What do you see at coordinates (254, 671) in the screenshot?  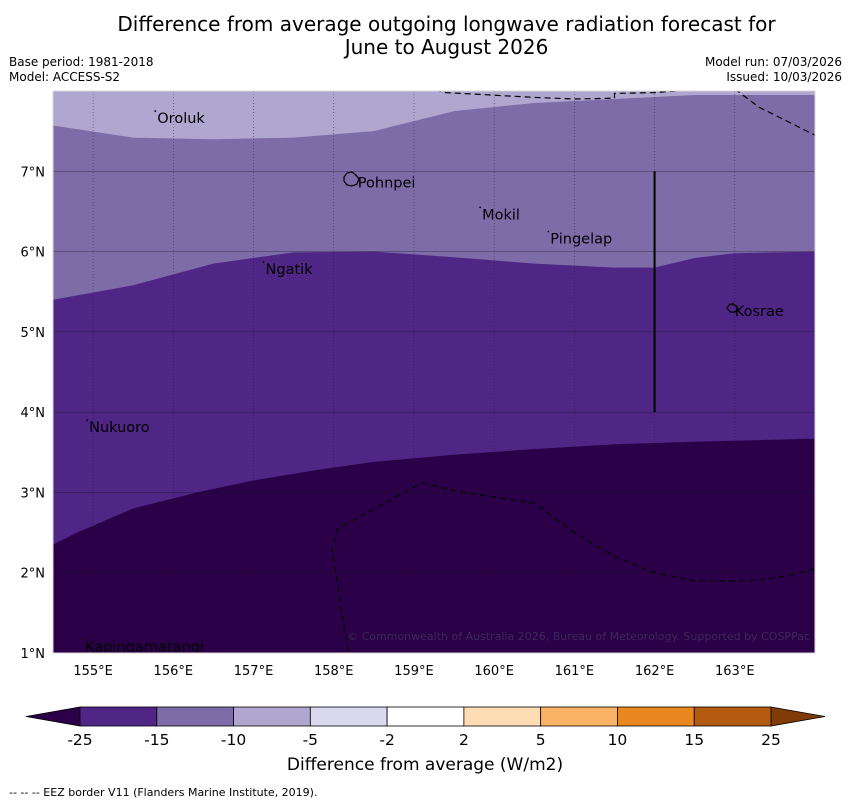 I see `lon-tick-label: 157°E` at bounding box center [254, 671].